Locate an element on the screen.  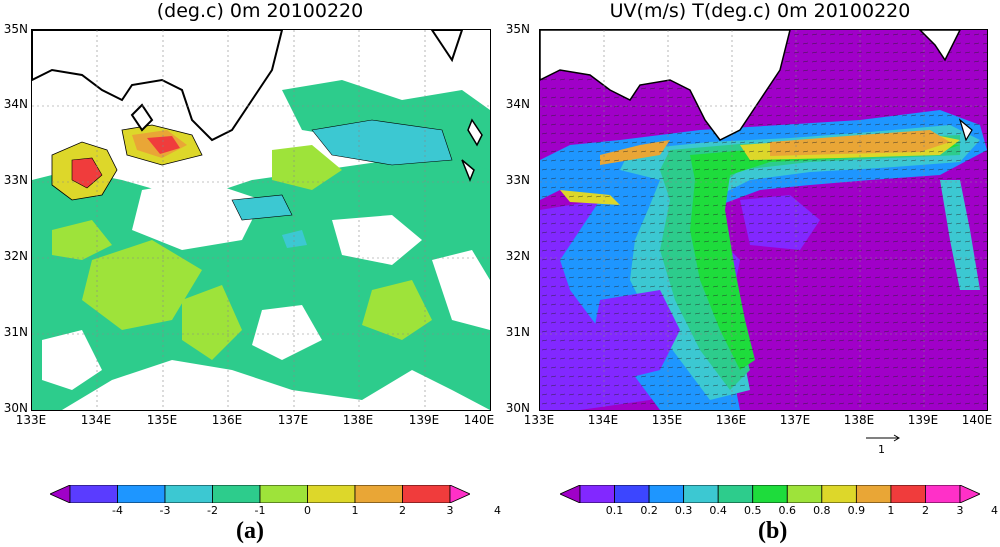
colorbar-tick-label: 0.5 is located at coordinates (752, 510).